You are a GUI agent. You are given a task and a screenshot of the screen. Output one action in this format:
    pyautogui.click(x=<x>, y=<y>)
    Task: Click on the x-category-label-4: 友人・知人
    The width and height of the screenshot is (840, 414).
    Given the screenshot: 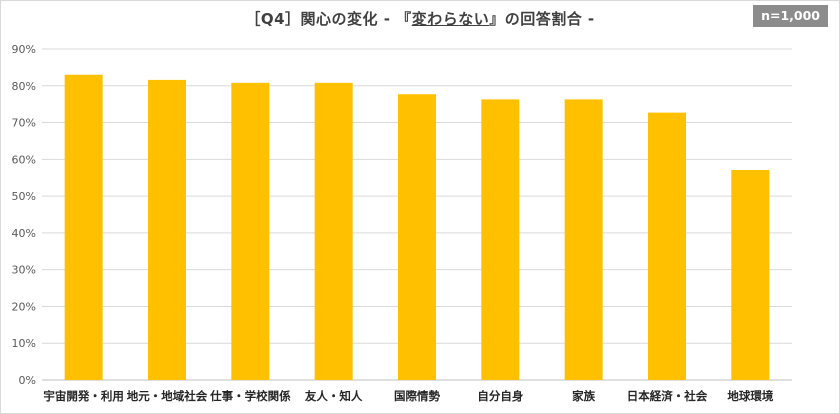 What is the action you would take?
    pyautogui.click(x=334, y=396)
    